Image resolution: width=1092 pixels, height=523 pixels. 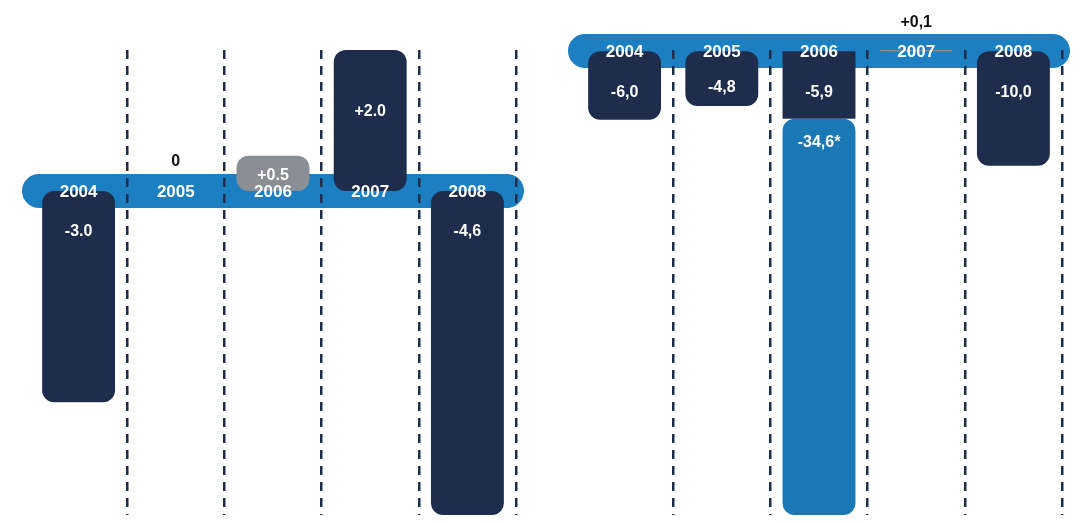 I want to click on data-label: +0.5, so click(x=273, y=175).